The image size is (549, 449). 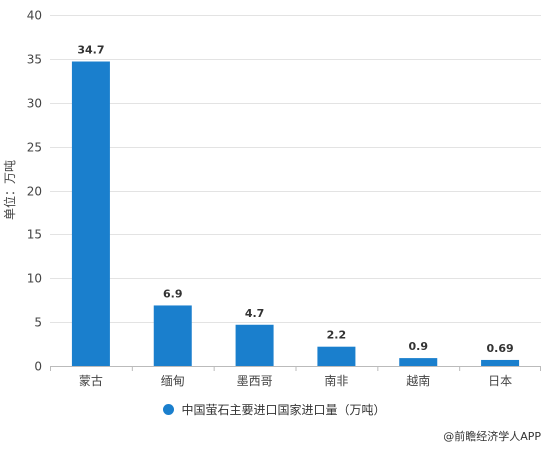 What do you see at coordinates (34, 235) in the screenshot?
I see `y-tick-label: 15` at bounding box center [34, 235].